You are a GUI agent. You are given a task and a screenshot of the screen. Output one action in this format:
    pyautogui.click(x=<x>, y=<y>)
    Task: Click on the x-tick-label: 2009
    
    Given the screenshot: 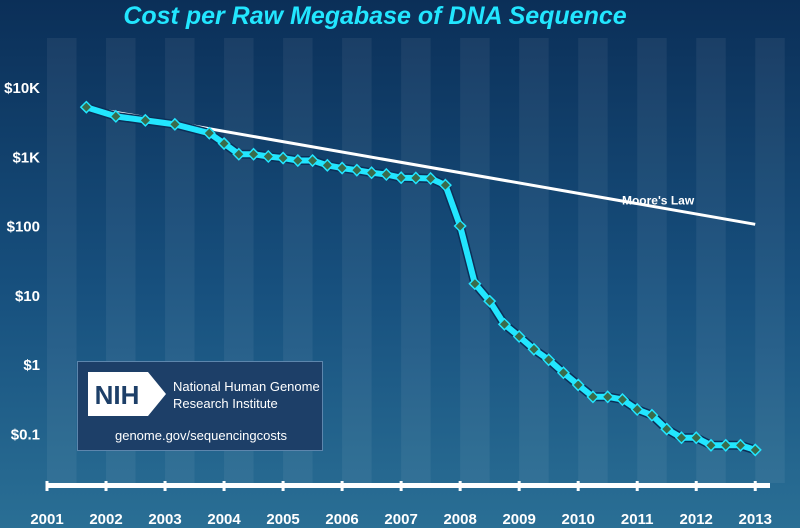 What is the action you would take?
    pyautogui.click(x=518, y=519)
    